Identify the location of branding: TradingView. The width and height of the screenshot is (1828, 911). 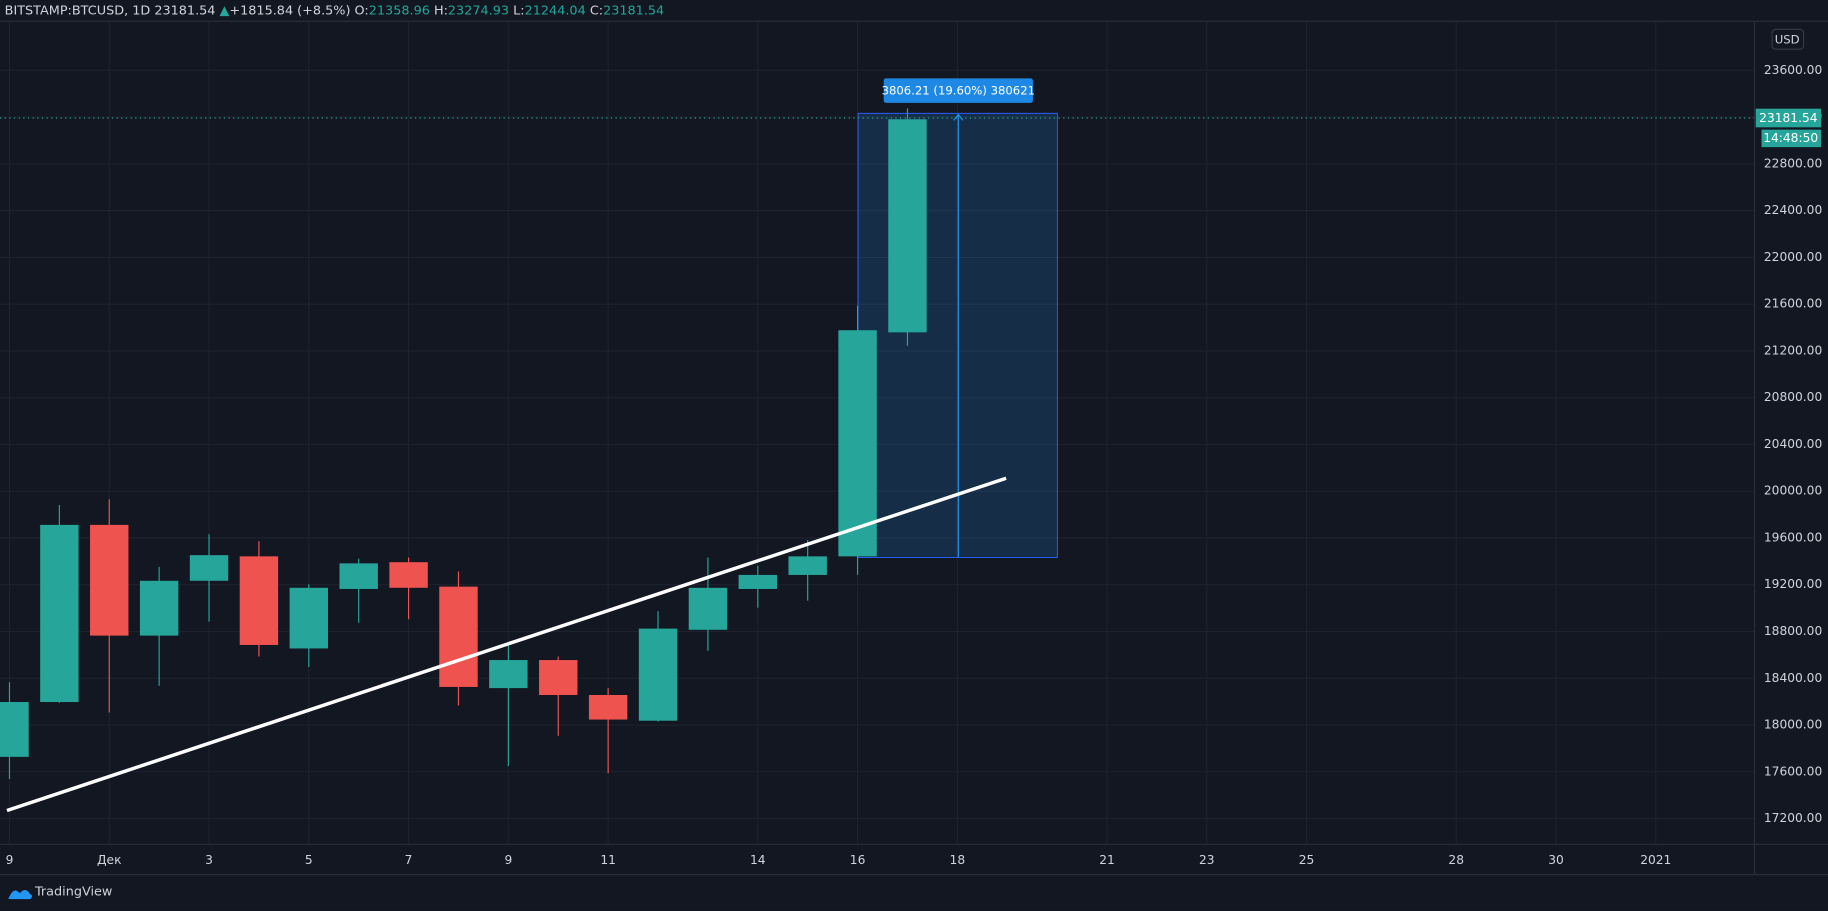
(73, 892).